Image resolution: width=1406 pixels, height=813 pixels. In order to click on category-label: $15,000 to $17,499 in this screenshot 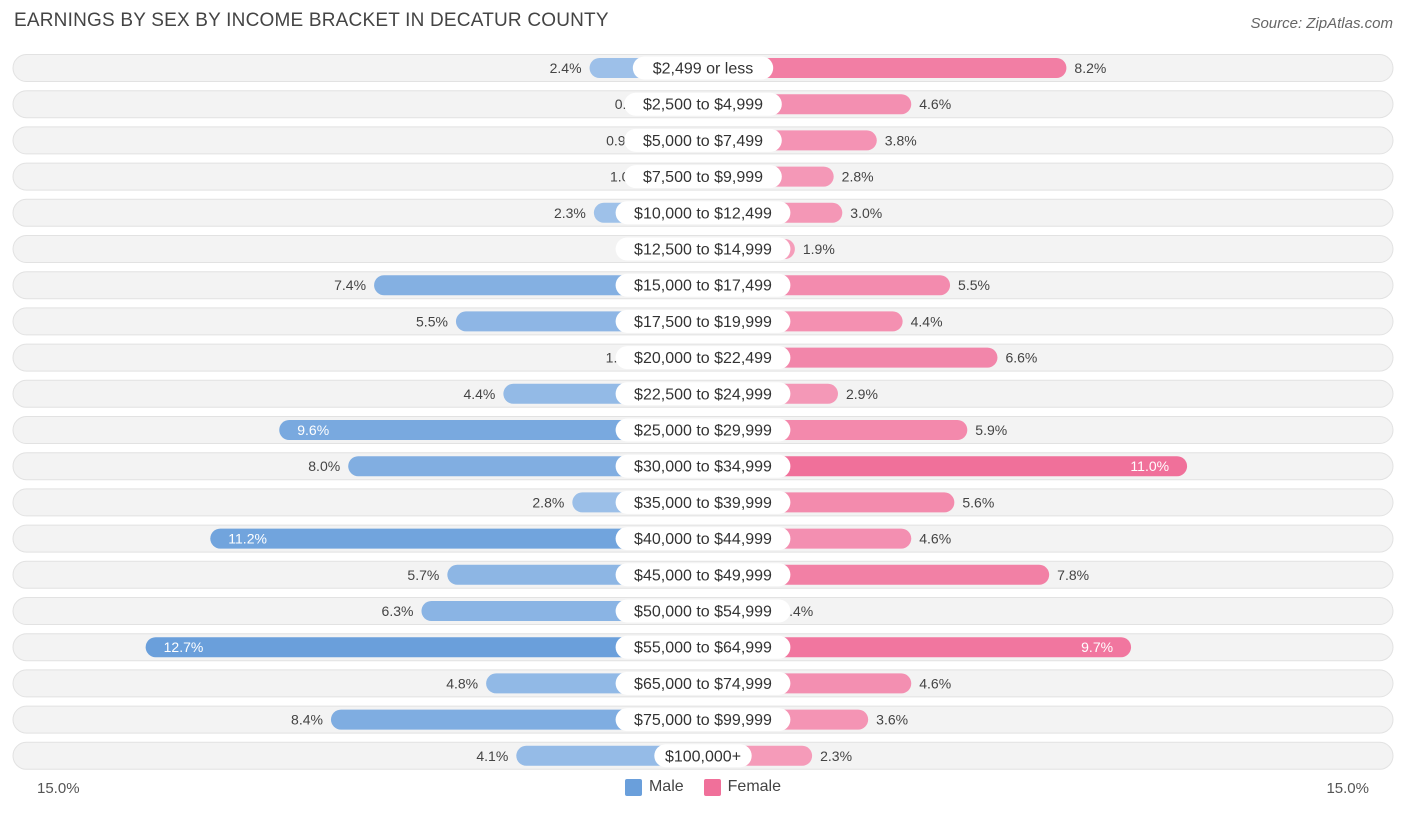, I will do `click(703, 286)`.